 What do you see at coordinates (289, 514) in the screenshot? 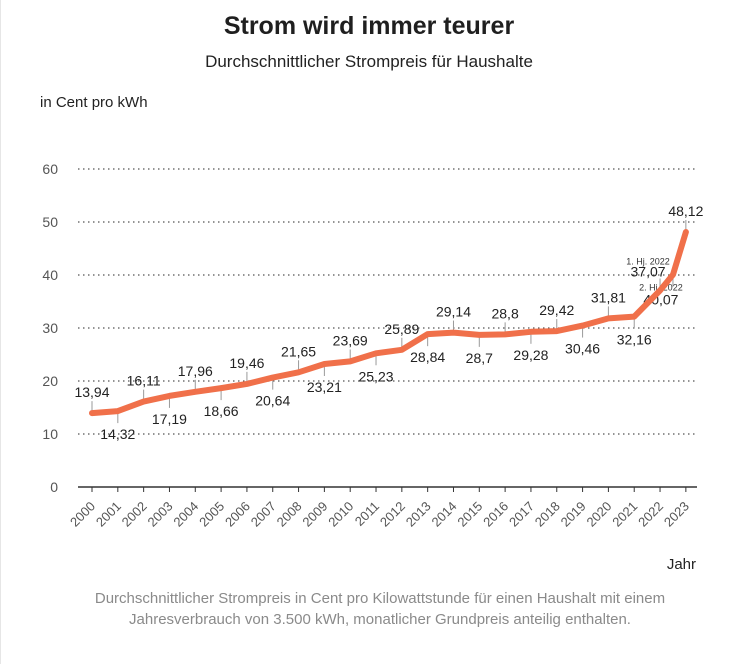
I see `x-tick-label: 2008` at bounding box center [289, 514].